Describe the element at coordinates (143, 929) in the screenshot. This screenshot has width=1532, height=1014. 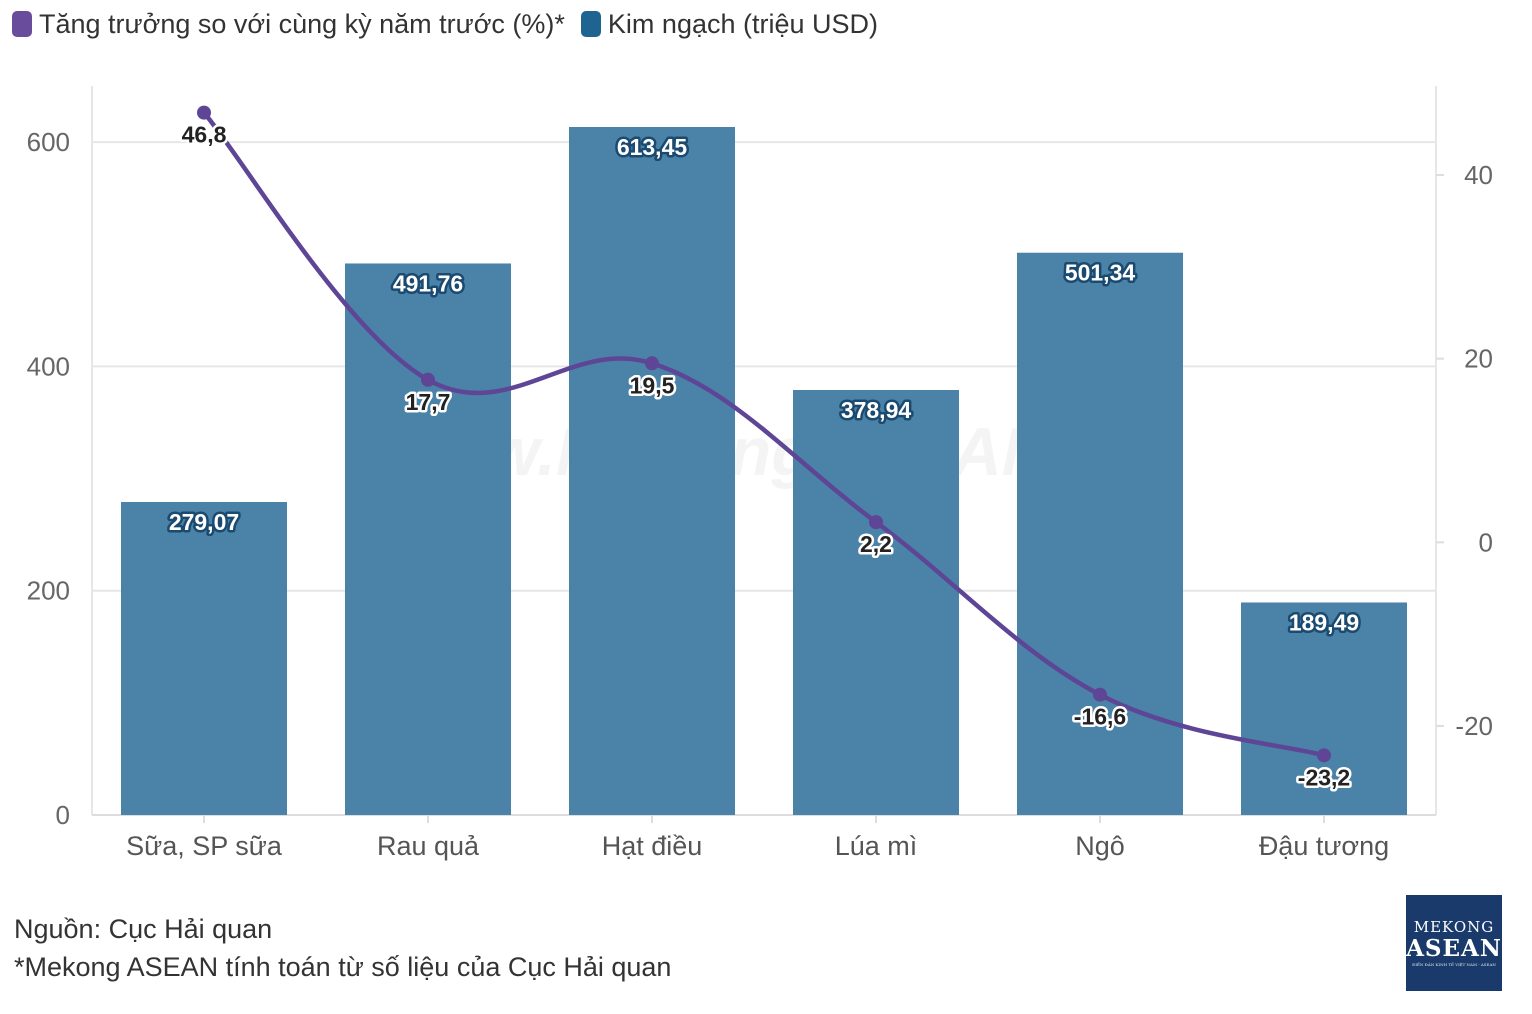
I see `source-note: Nguồn: Cục Hải quan` at that location.